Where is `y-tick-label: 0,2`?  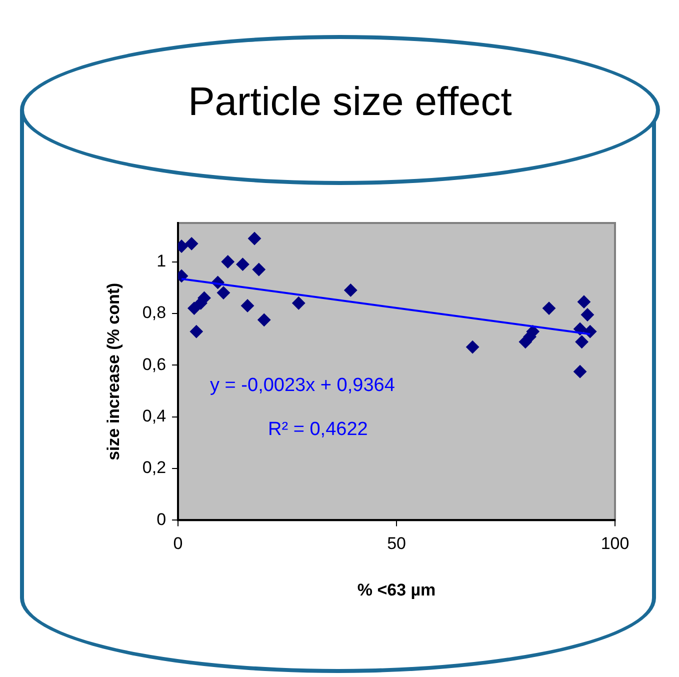
y-tick-label: 0,2 is located at coordinates (154, 468).